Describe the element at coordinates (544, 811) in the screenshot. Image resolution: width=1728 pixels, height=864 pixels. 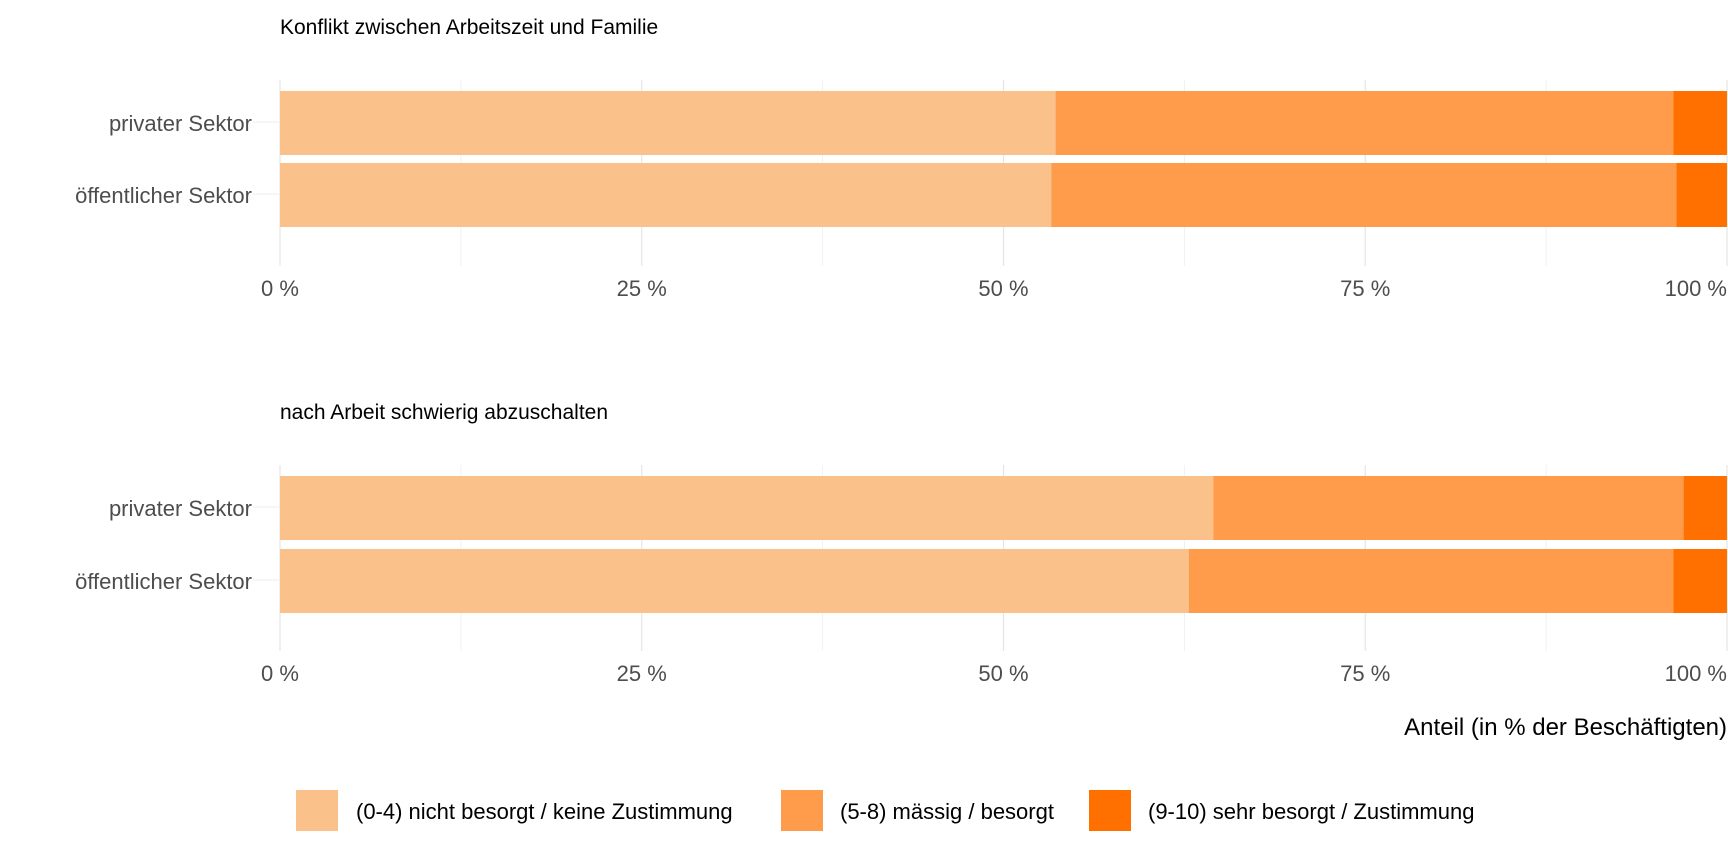
I see `legend-label: (0-4) nicht besorgt / keine Zustimmung` at that location.